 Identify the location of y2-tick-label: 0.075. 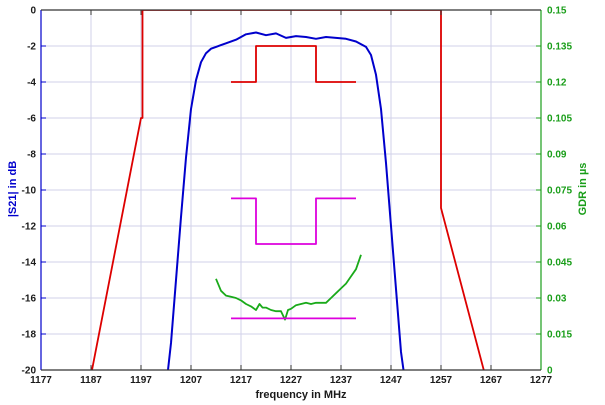
(559, 191).